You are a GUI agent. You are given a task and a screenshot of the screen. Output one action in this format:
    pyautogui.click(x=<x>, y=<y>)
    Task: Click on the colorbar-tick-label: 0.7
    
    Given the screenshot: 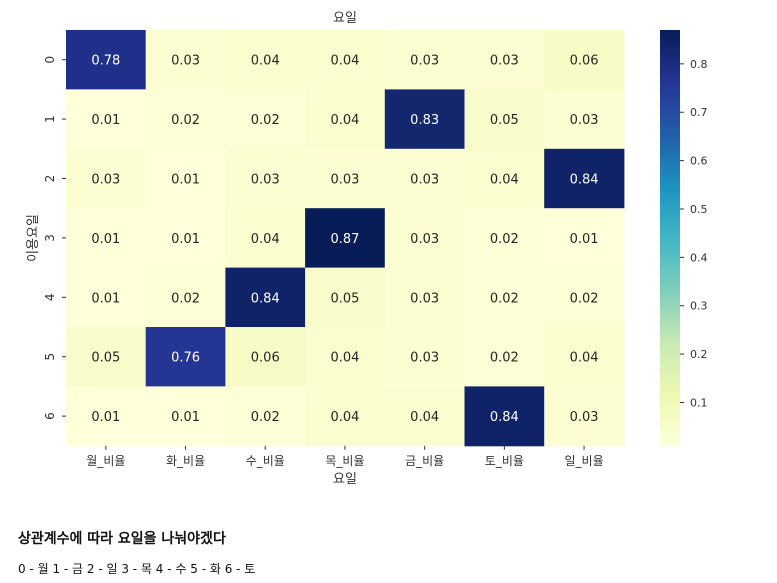 What is the action you would take?
    pyautogui.click(x=699, y=112)
    